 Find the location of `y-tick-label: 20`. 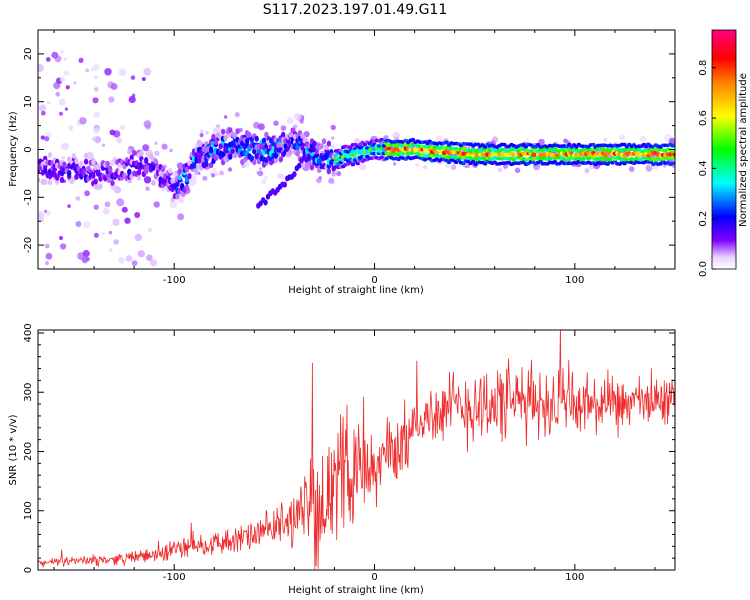

y-tick-label: 20 is located at coordinates (28, 54).